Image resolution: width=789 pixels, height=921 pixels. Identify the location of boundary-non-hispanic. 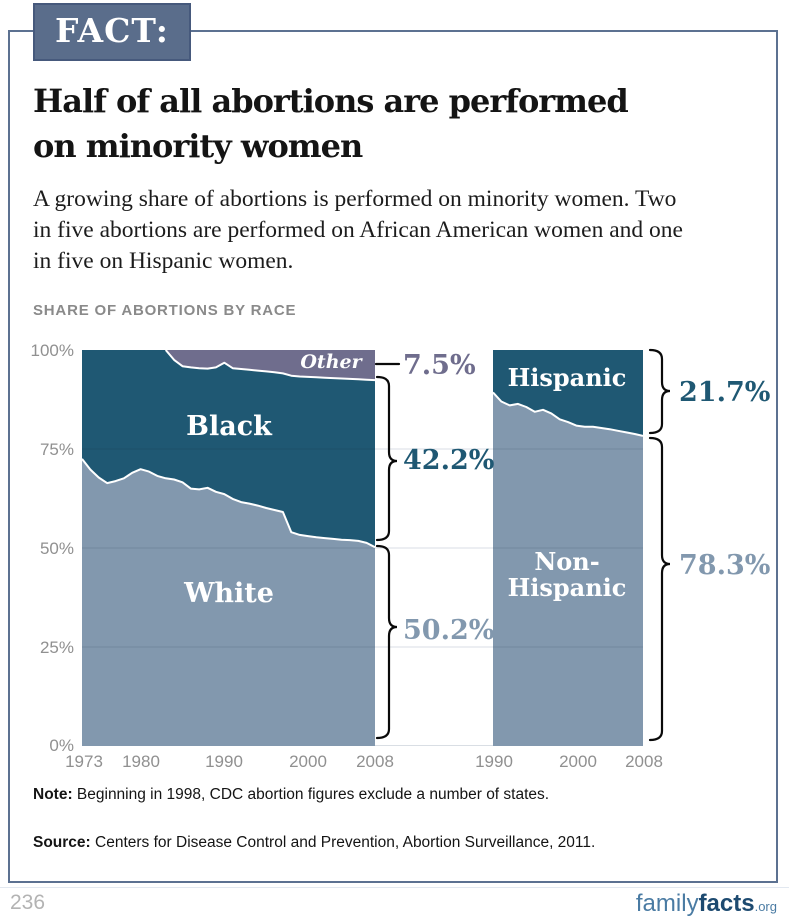
(567, 414).